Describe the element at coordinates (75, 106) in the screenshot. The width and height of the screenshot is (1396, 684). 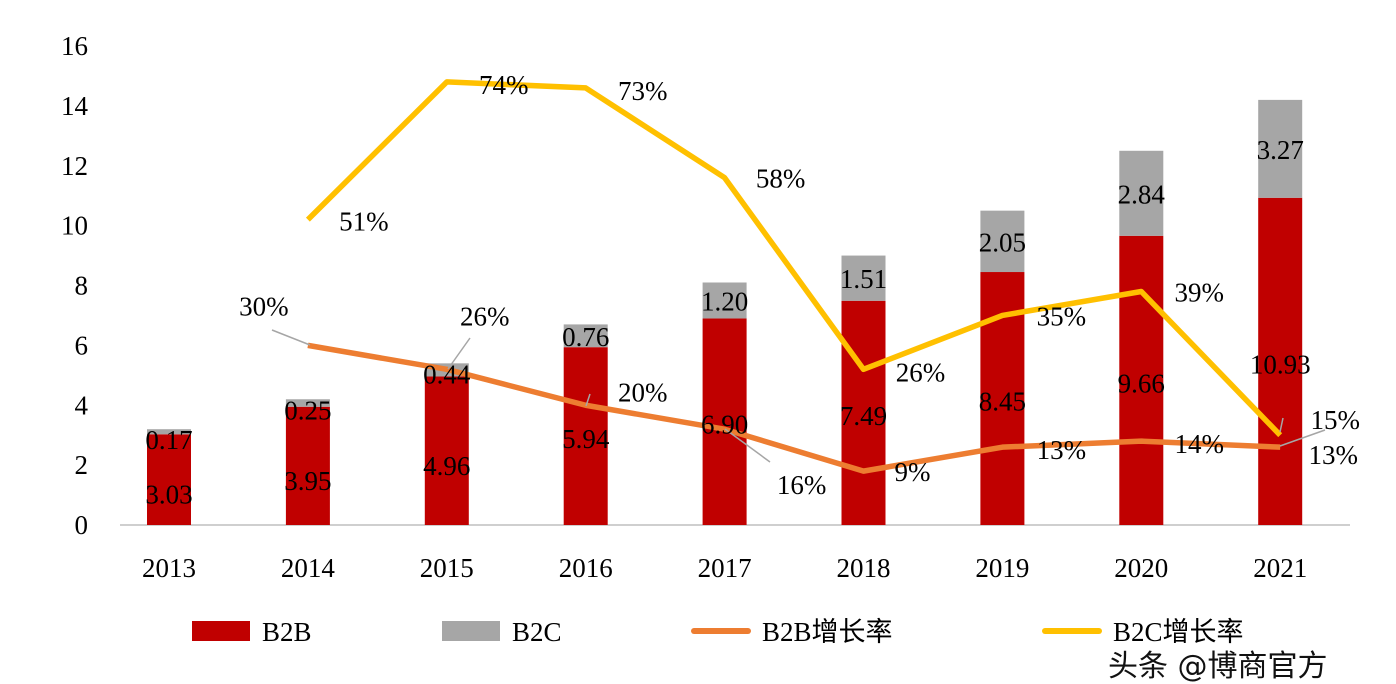
I see `y-tick-label: 14` at that location.